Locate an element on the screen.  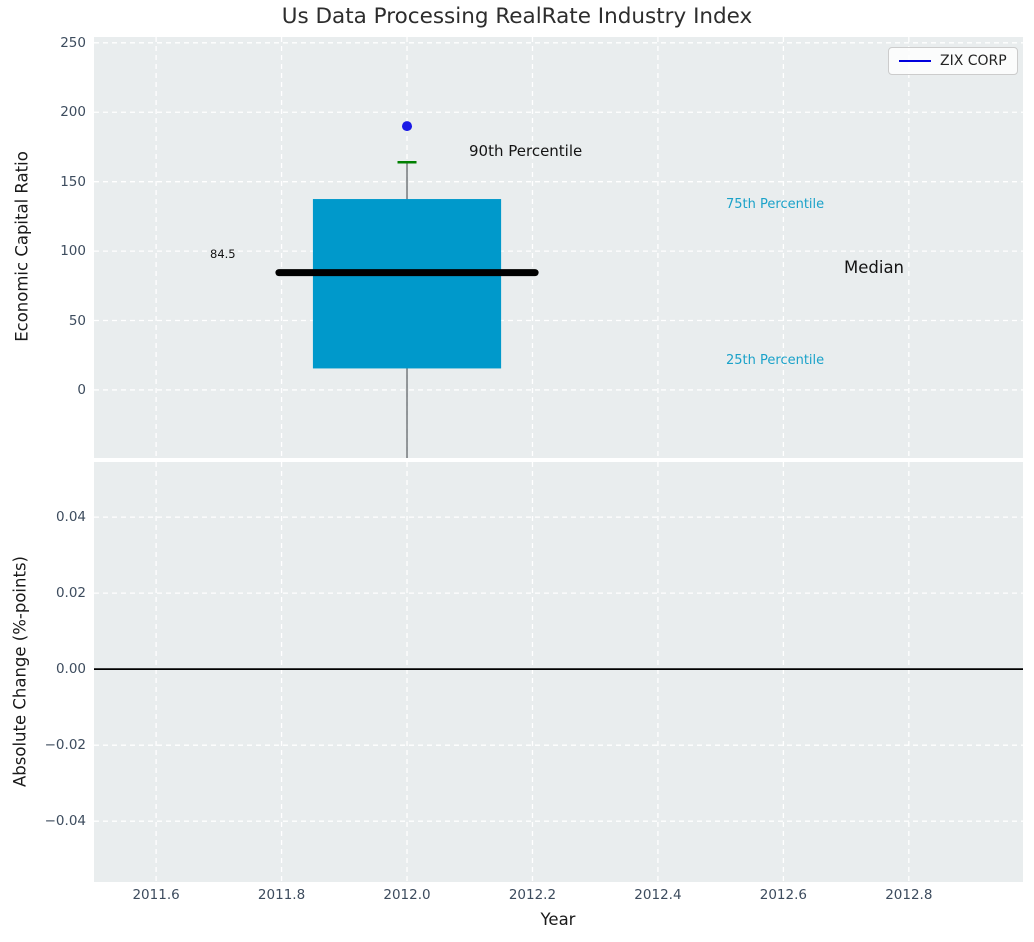
top-y-tick-label: 200 is located at coordinates (73, 112).